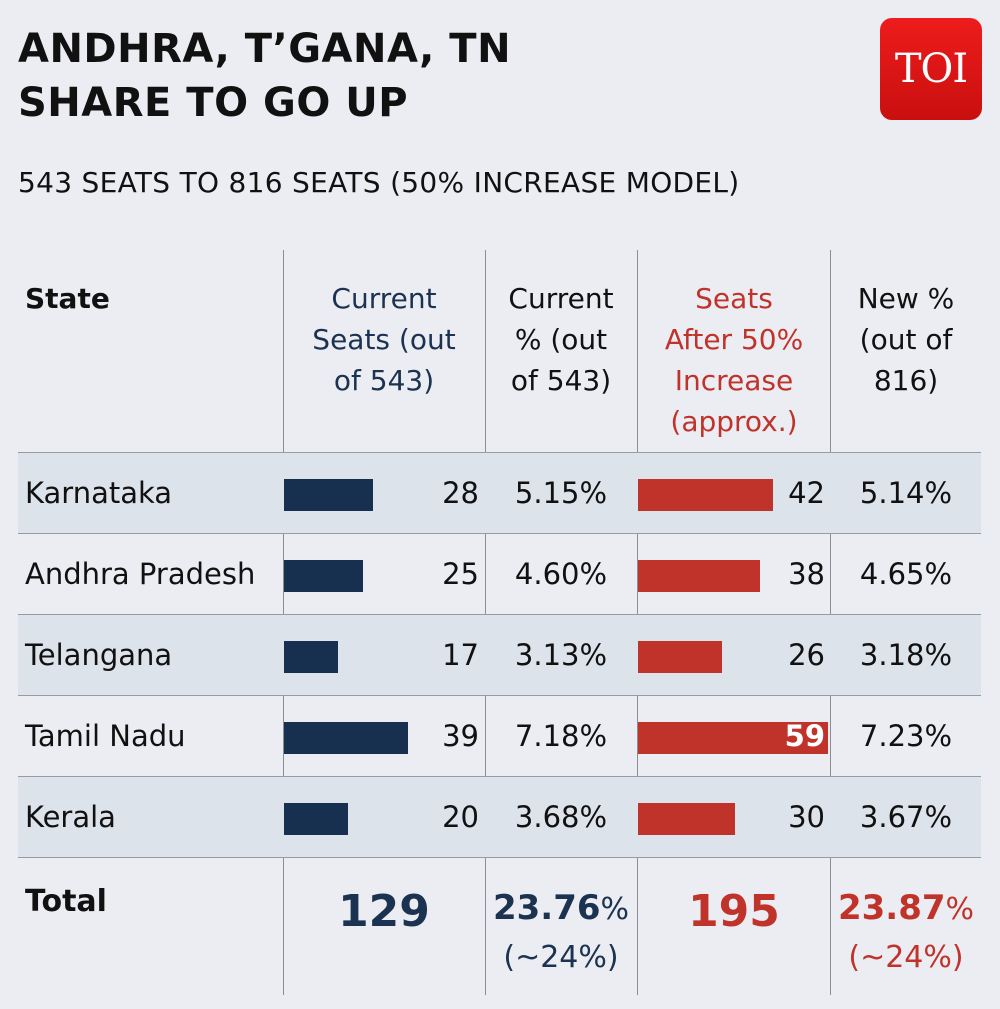 The height and width of the screenshot is (1009, 1000). Describe the element at coordinates (460, 736) in the screenshot. I see `current-seats-value: 39` at that location.